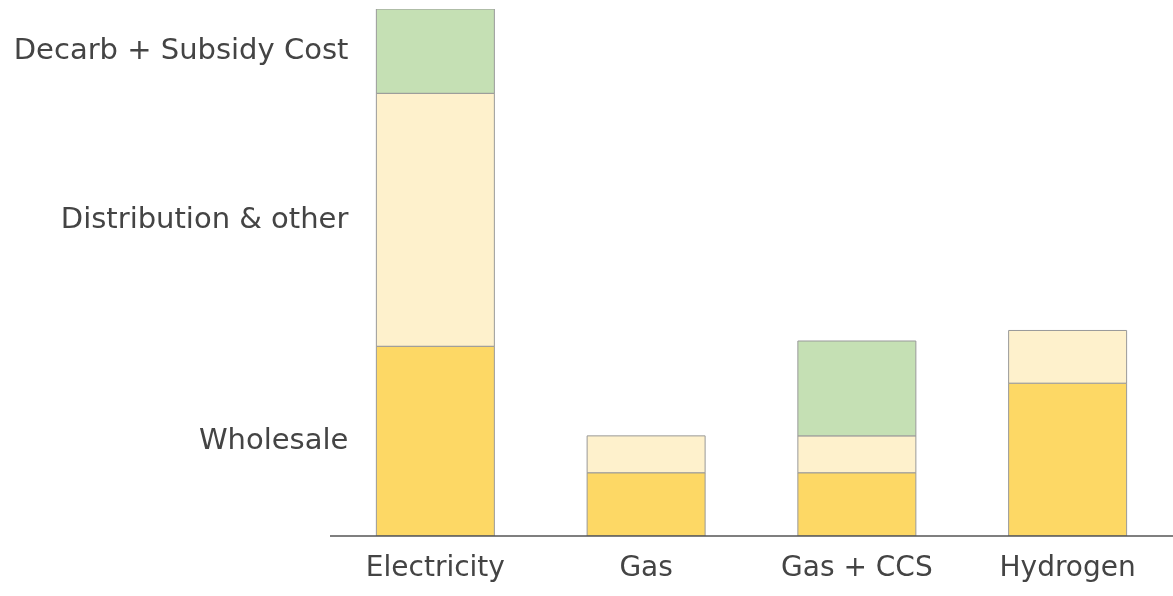 The height and width of the screenshot is (596, 1173). What do you see at coordinates (273, 439) in the screenshot?
I see `series-label: Wholesale` at bounding box center [273, 439].